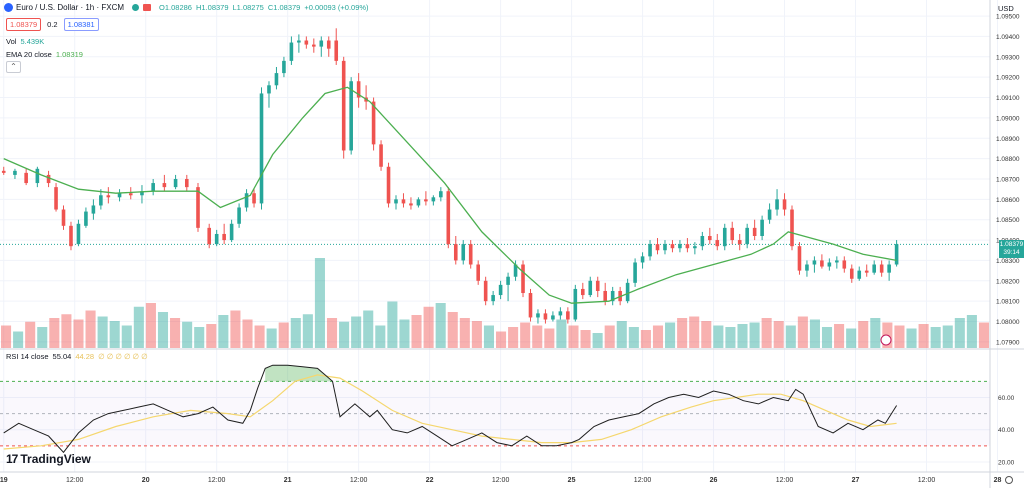  I want to click on tradingview-logo: 17 TradingView, so click(48, 459).